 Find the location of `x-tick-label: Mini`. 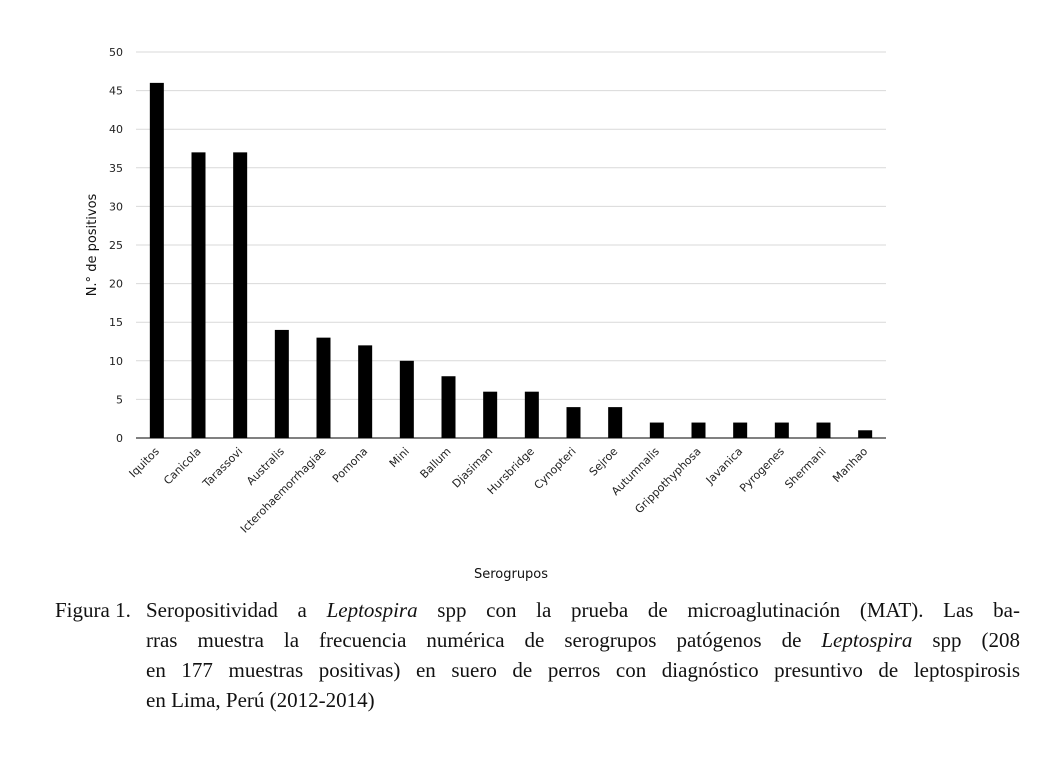

x-tick-label: Mini is located at coordinates (399, 457).